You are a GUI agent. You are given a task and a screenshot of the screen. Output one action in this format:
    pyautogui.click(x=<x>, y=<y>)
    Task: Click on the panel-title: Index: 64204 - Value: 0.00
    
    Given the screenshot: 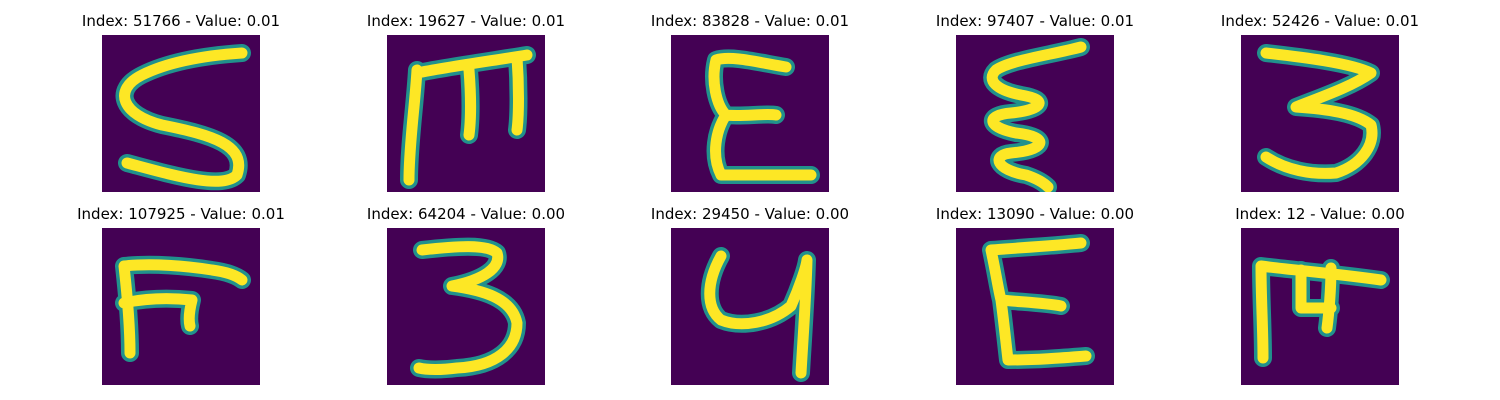 What is the action you would take?
    pyautogui.click(x=466, y=214)
    